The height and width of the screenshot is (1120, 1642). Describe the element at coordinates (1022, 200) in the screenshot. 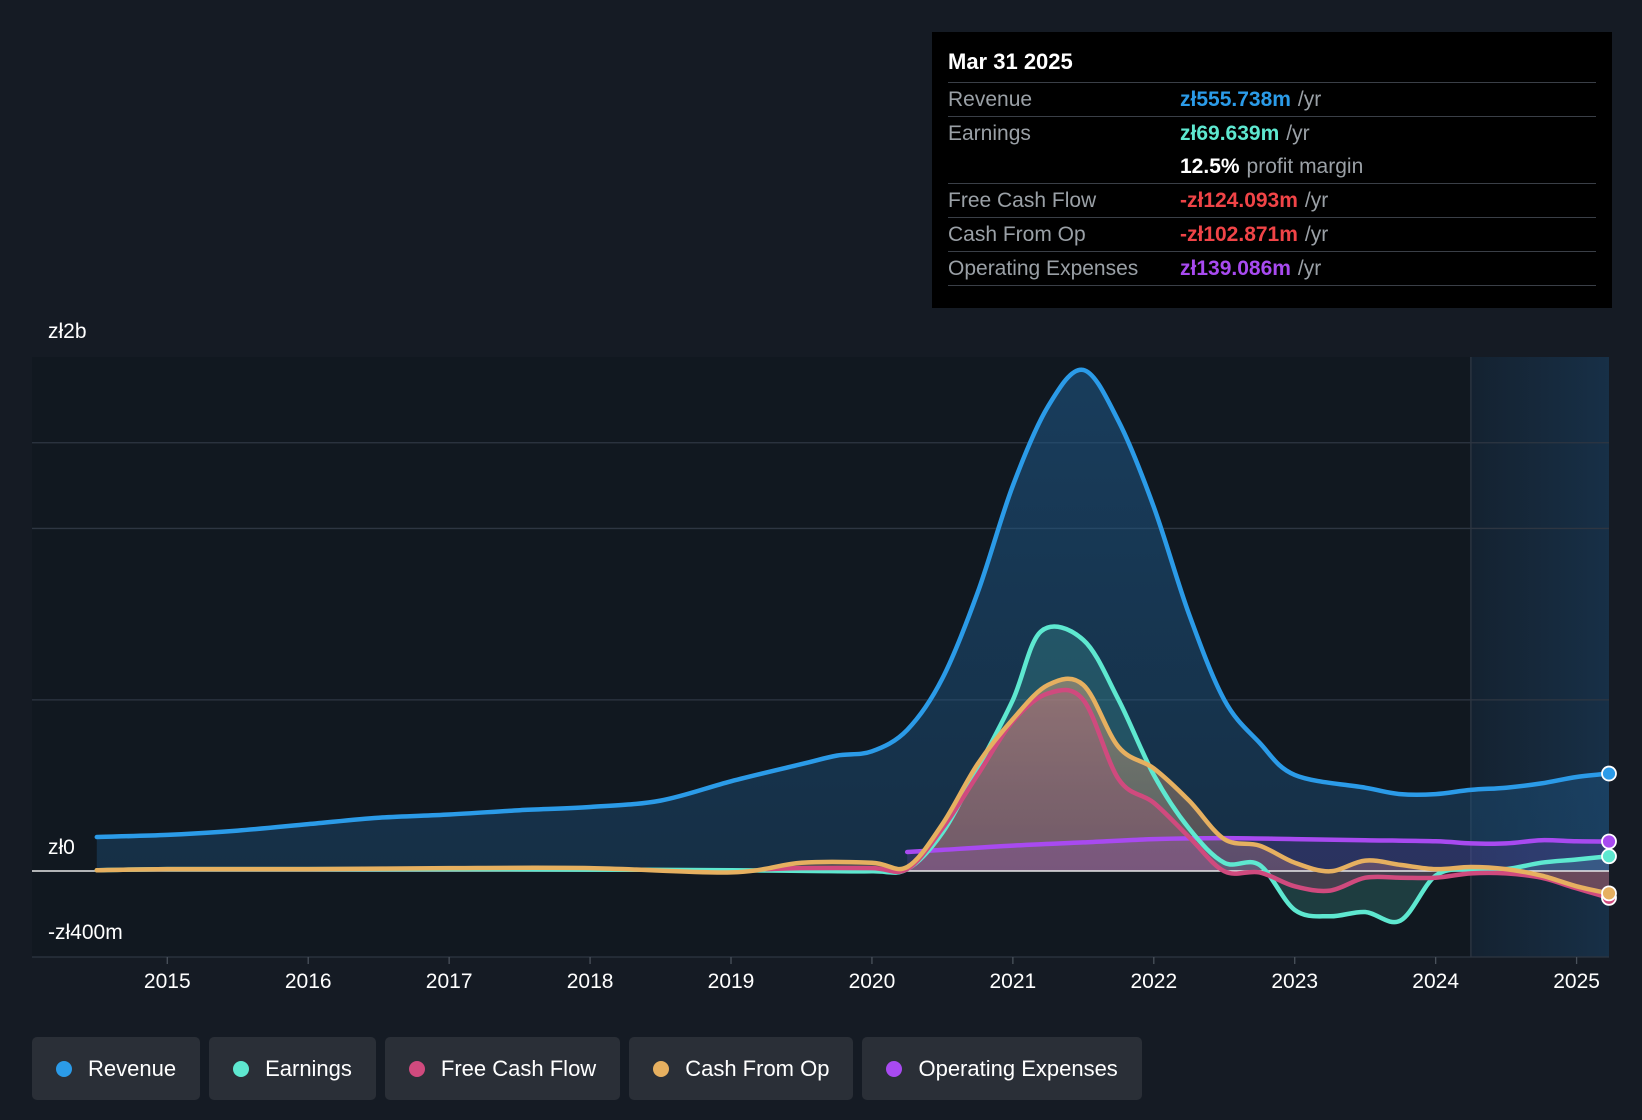

I see `tooltip-row-label: Free Cash Flow` at that location.